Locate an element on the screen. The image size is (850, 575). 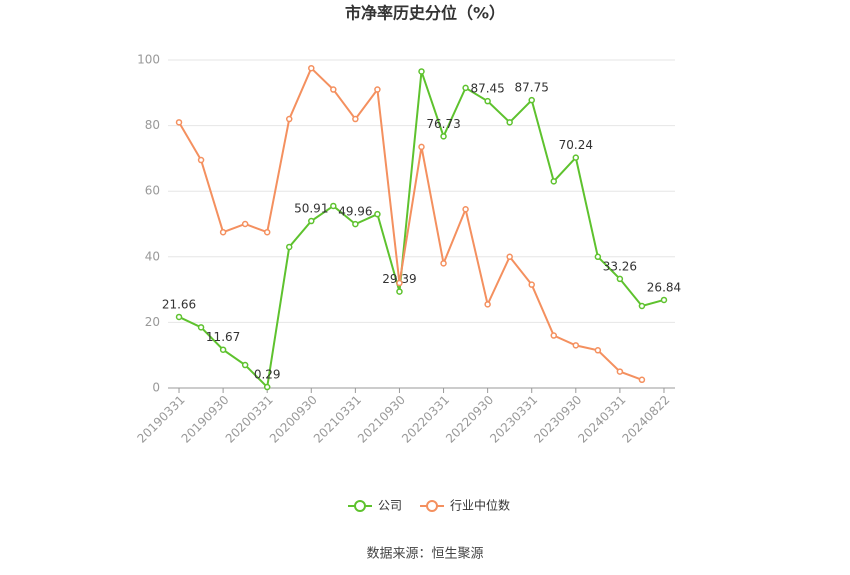
x-tick-label: 20240822 is located at coordinates (645, 419).